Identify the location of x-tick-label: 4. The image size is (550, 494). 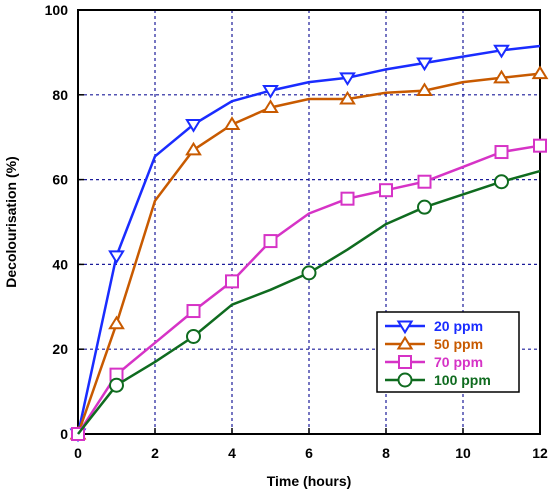
(232, 453).